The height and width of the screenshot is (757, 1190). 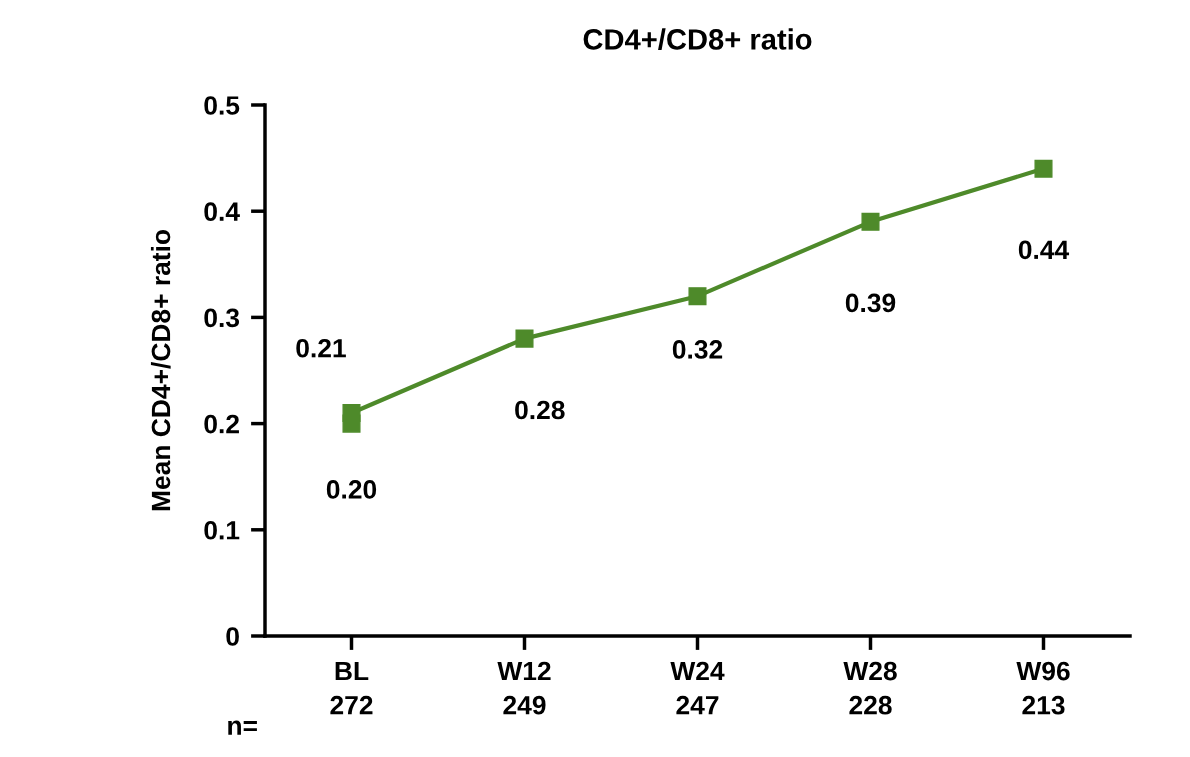 I want to click on y-tick-label: 0.4, so click(x=222, y=212).